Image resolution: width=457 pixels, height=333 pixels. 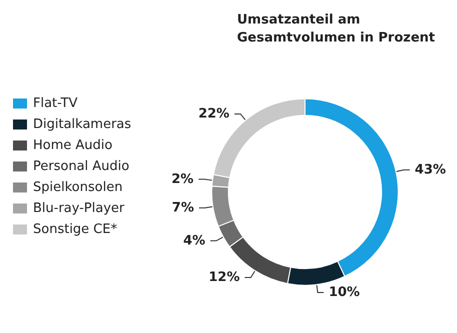 What do you see at coordinates (75, 229) in the screenshot?
I see `legend-label: Sonstige CE*` at bounding box center [75, 229].